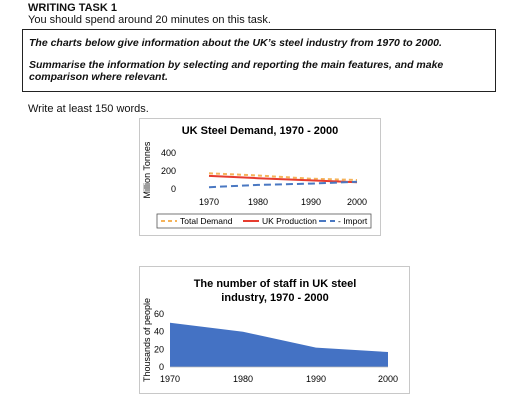  I want to click on prompt-line-3: comparison where relevant., so click(98, 77).